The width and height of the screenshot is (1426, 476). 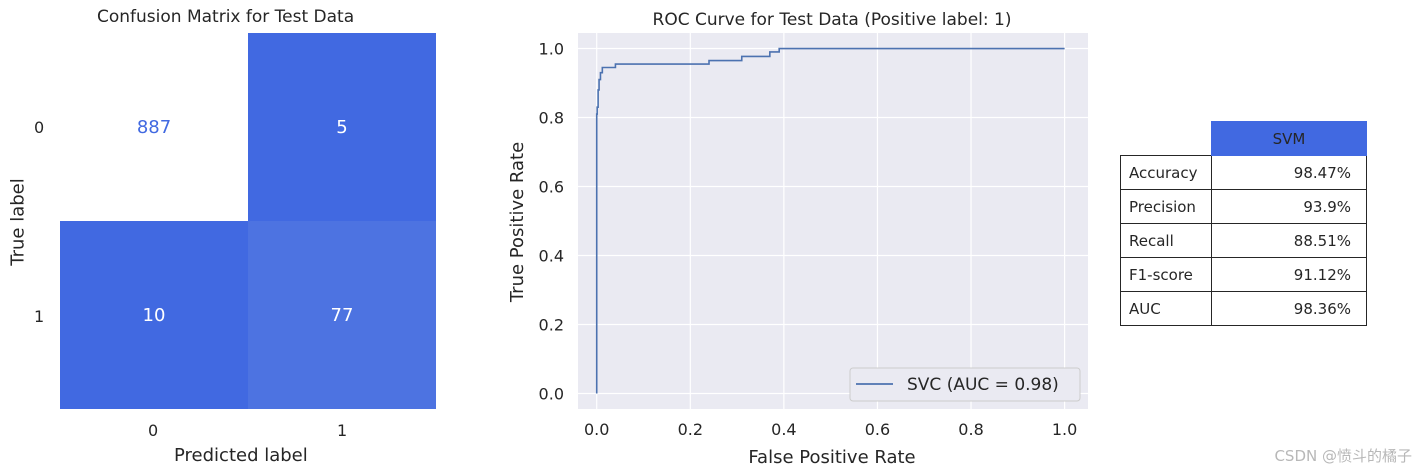 I want to click on roc-legend-box, so click(x=965, y=384).